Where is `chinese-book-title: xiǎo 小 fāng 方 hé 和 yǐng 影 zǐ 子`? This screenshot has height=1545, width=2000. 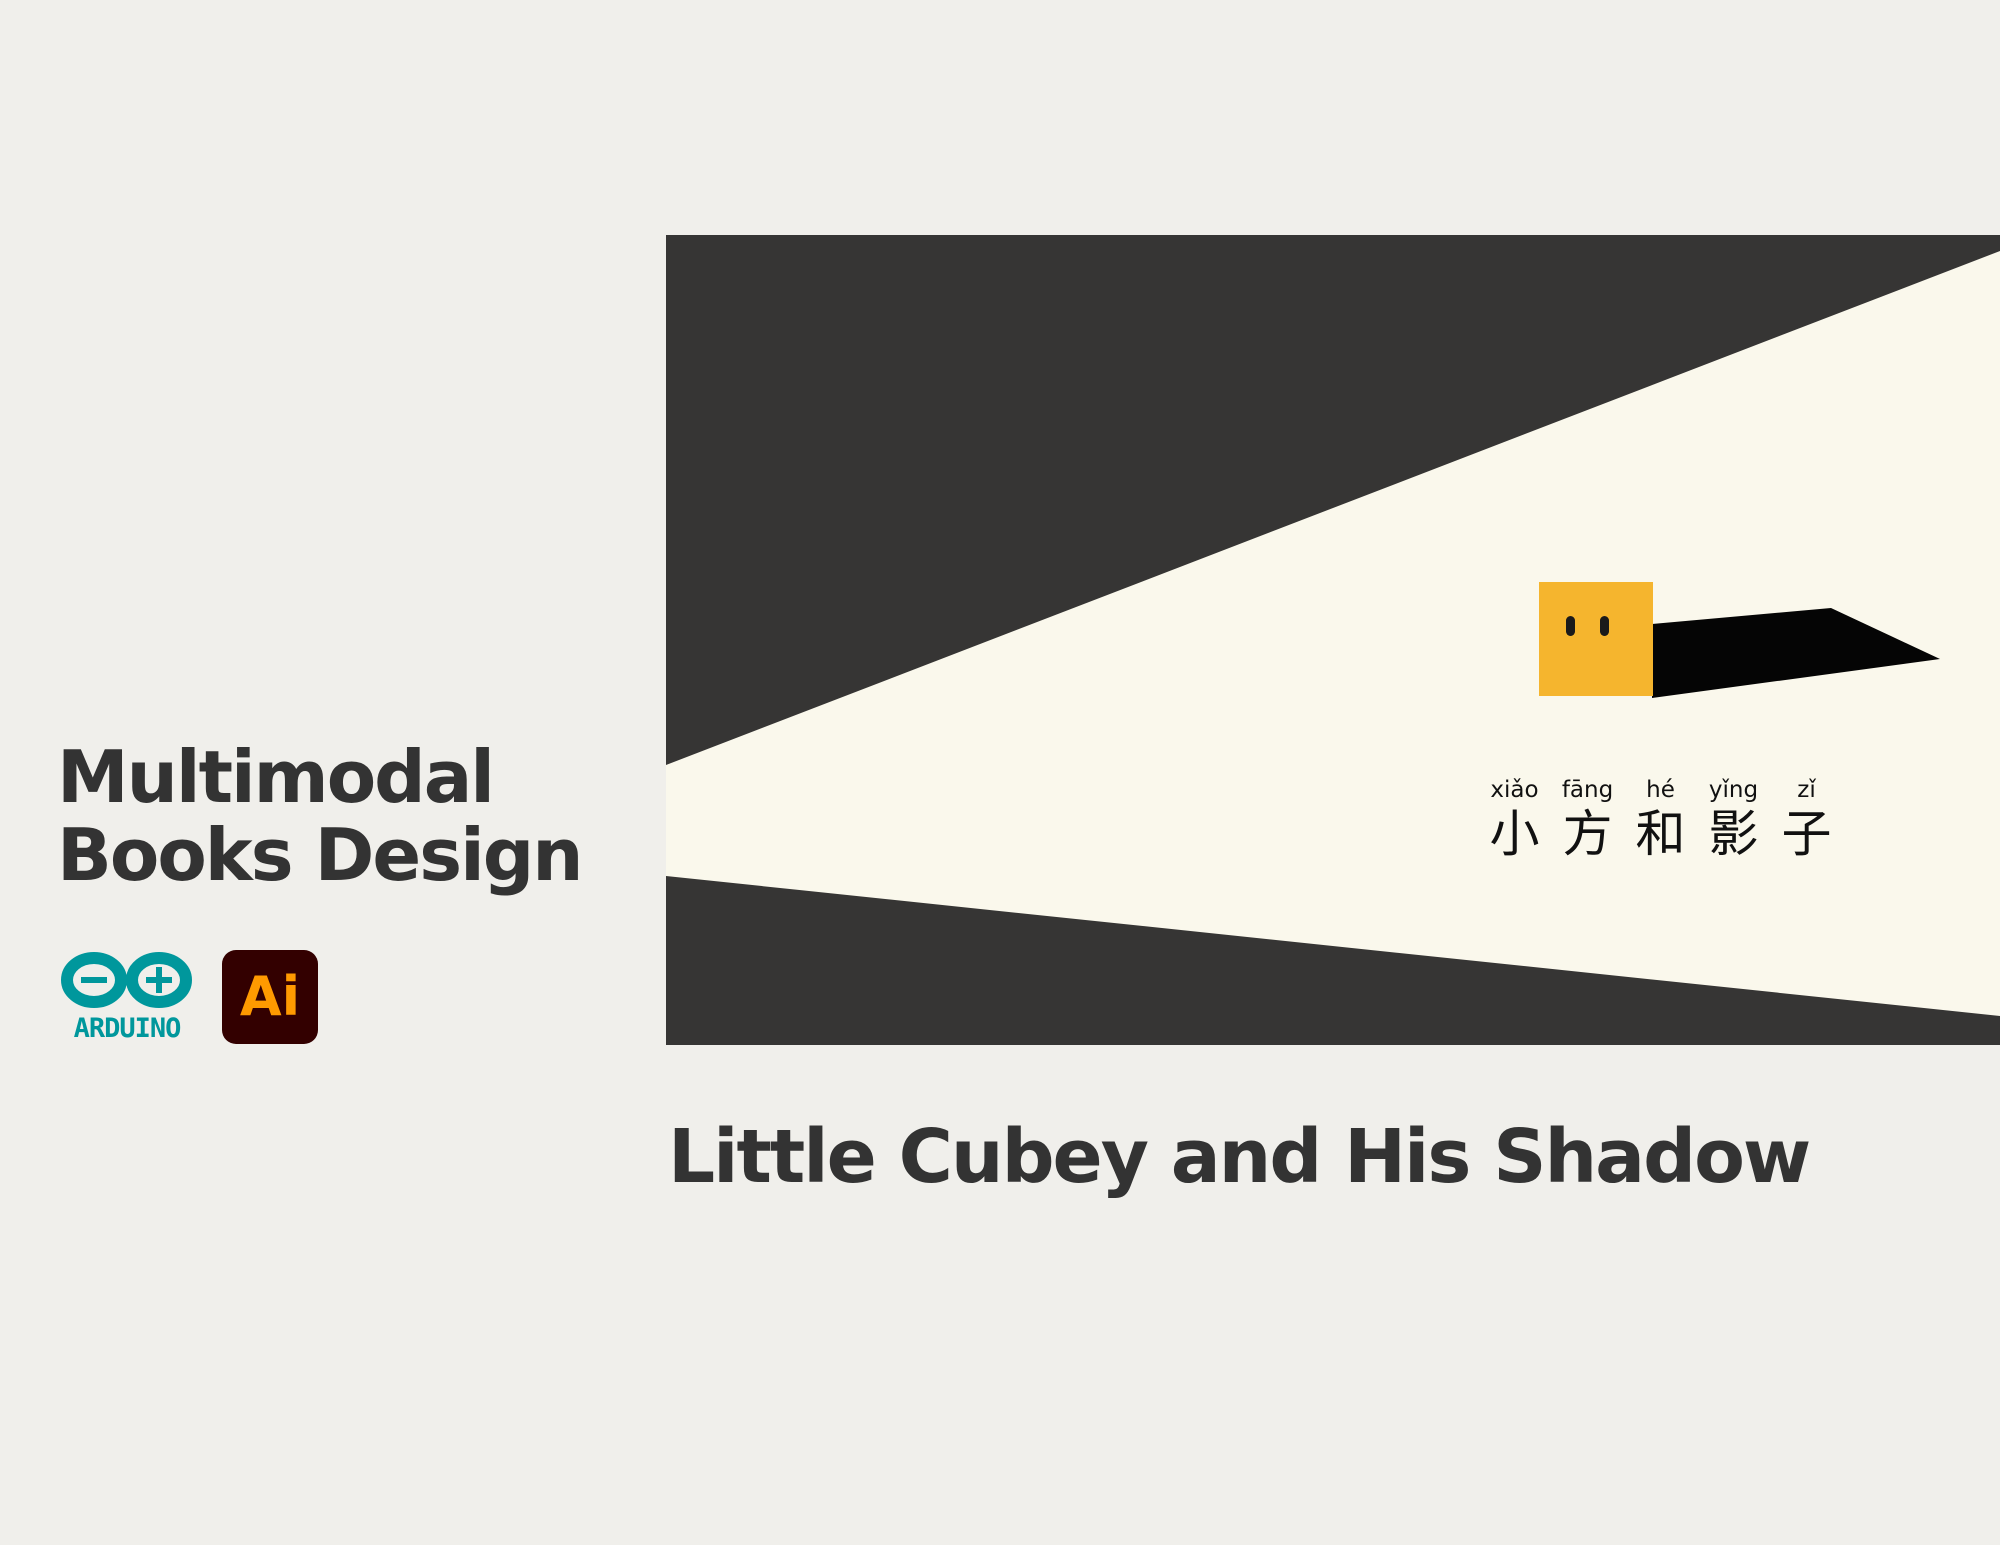 chinese-book-title: xiǎo 小 fāng 方 hé 和 yǐng 影 zǐ 子 is located at coordinates (1660, 835).